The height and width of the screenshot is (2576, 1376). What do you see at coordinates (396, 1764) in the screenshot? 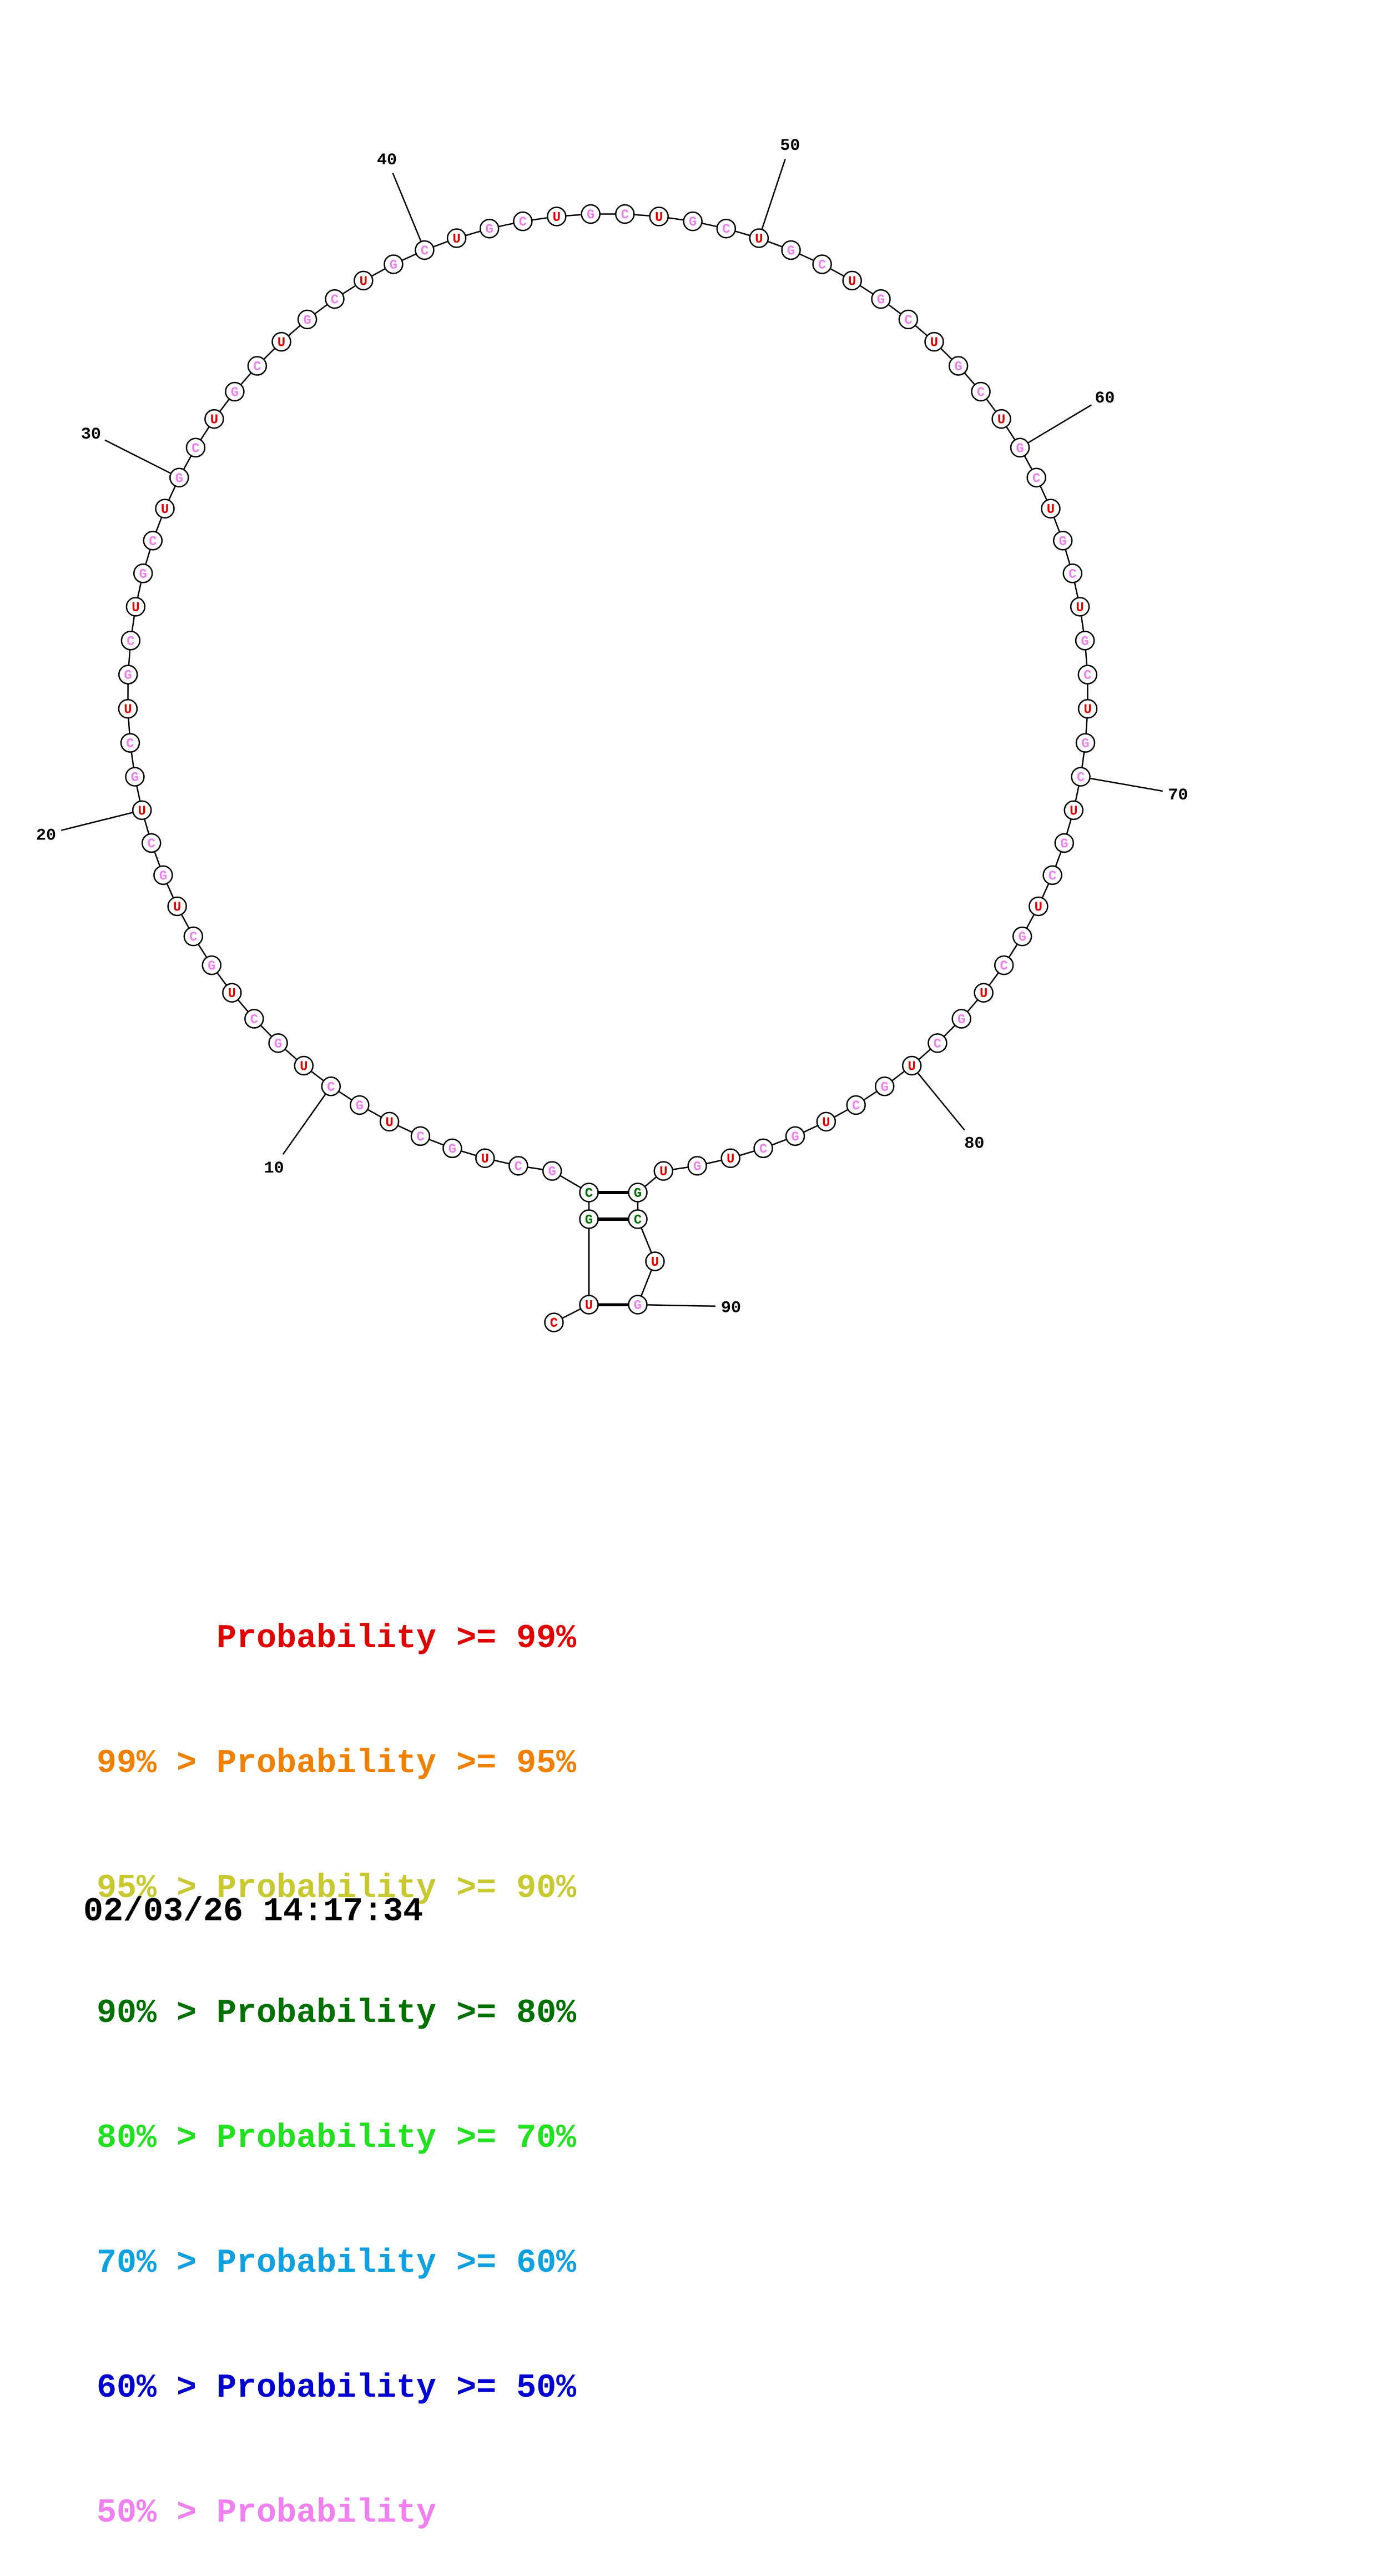
I see `legend-right-label: Probability >= 95%` at bounding box center [396, 1764].